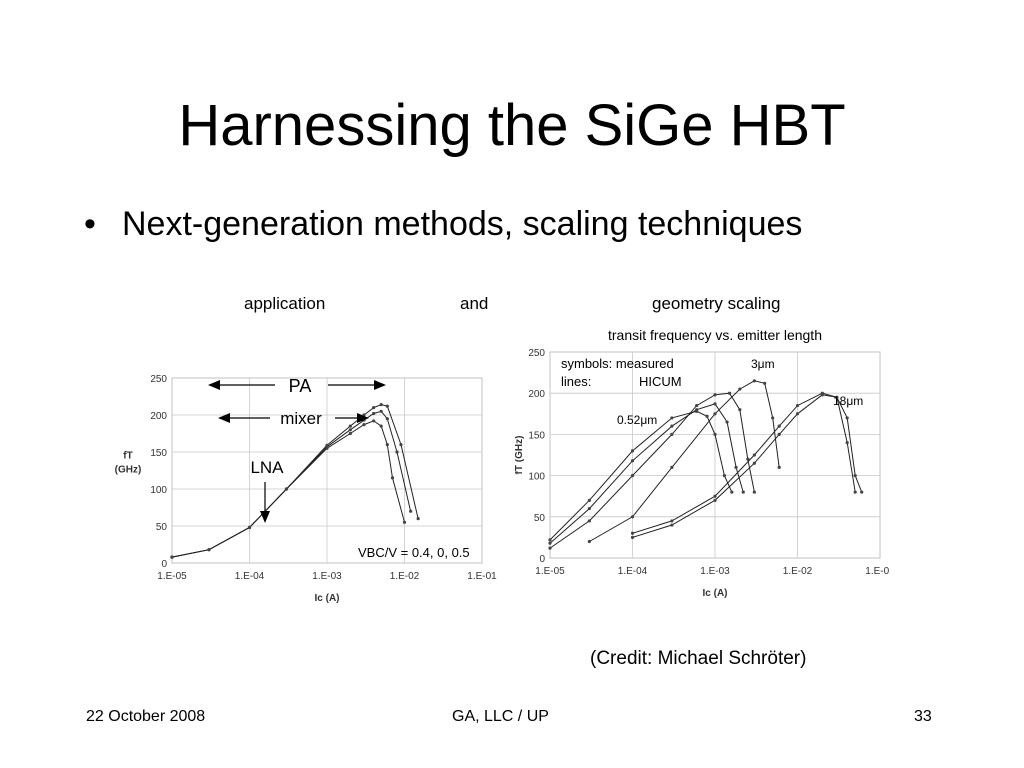 This screenshot has height=768, width=1024. Describe the element at coordinates (536, 353) in the screenshot. I see `y-tick-label: 250` at that location.